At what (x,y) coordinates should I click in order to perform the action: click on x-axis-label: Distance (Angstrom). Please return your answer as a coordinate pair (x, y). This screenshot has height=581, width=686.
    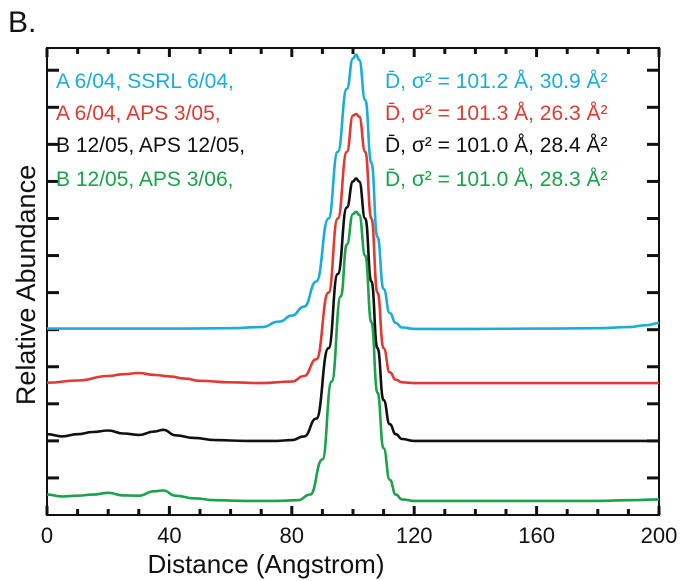
    Looking at the image, I should click on (266, 564).